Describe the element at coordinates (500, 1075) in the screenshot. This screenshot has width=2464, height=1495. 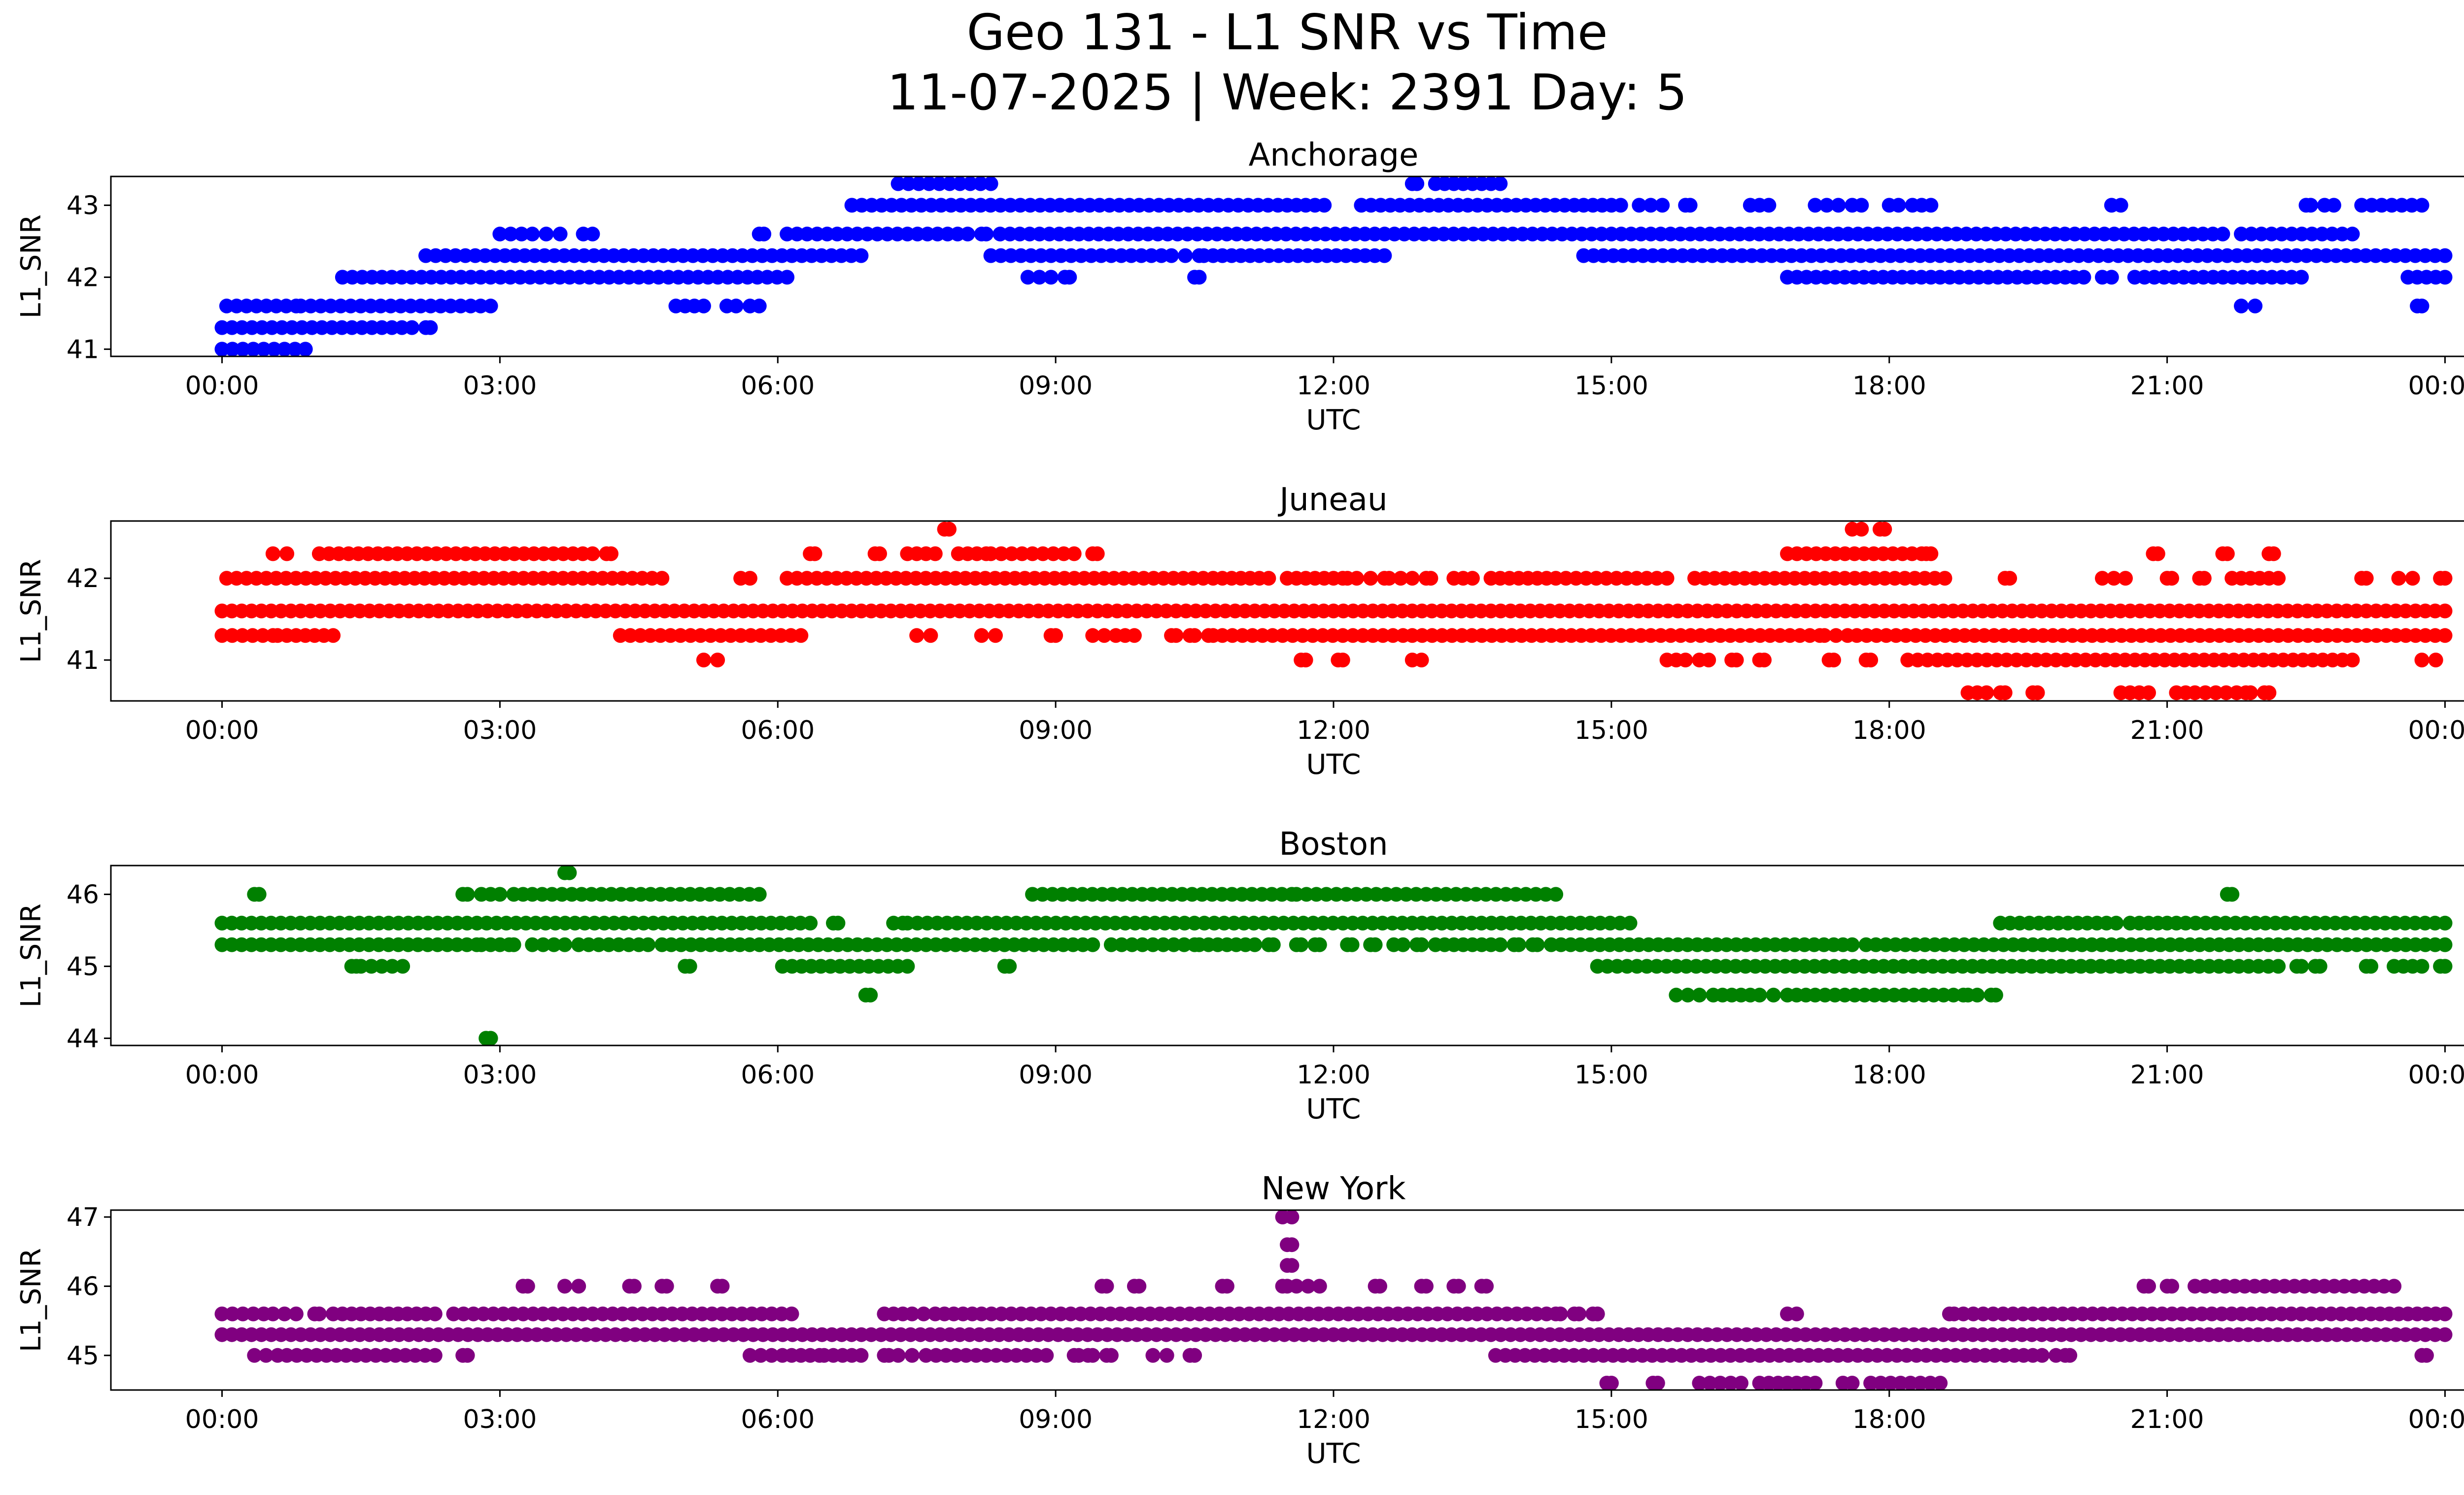
I see `x-tick-label: 03:00` at that location.